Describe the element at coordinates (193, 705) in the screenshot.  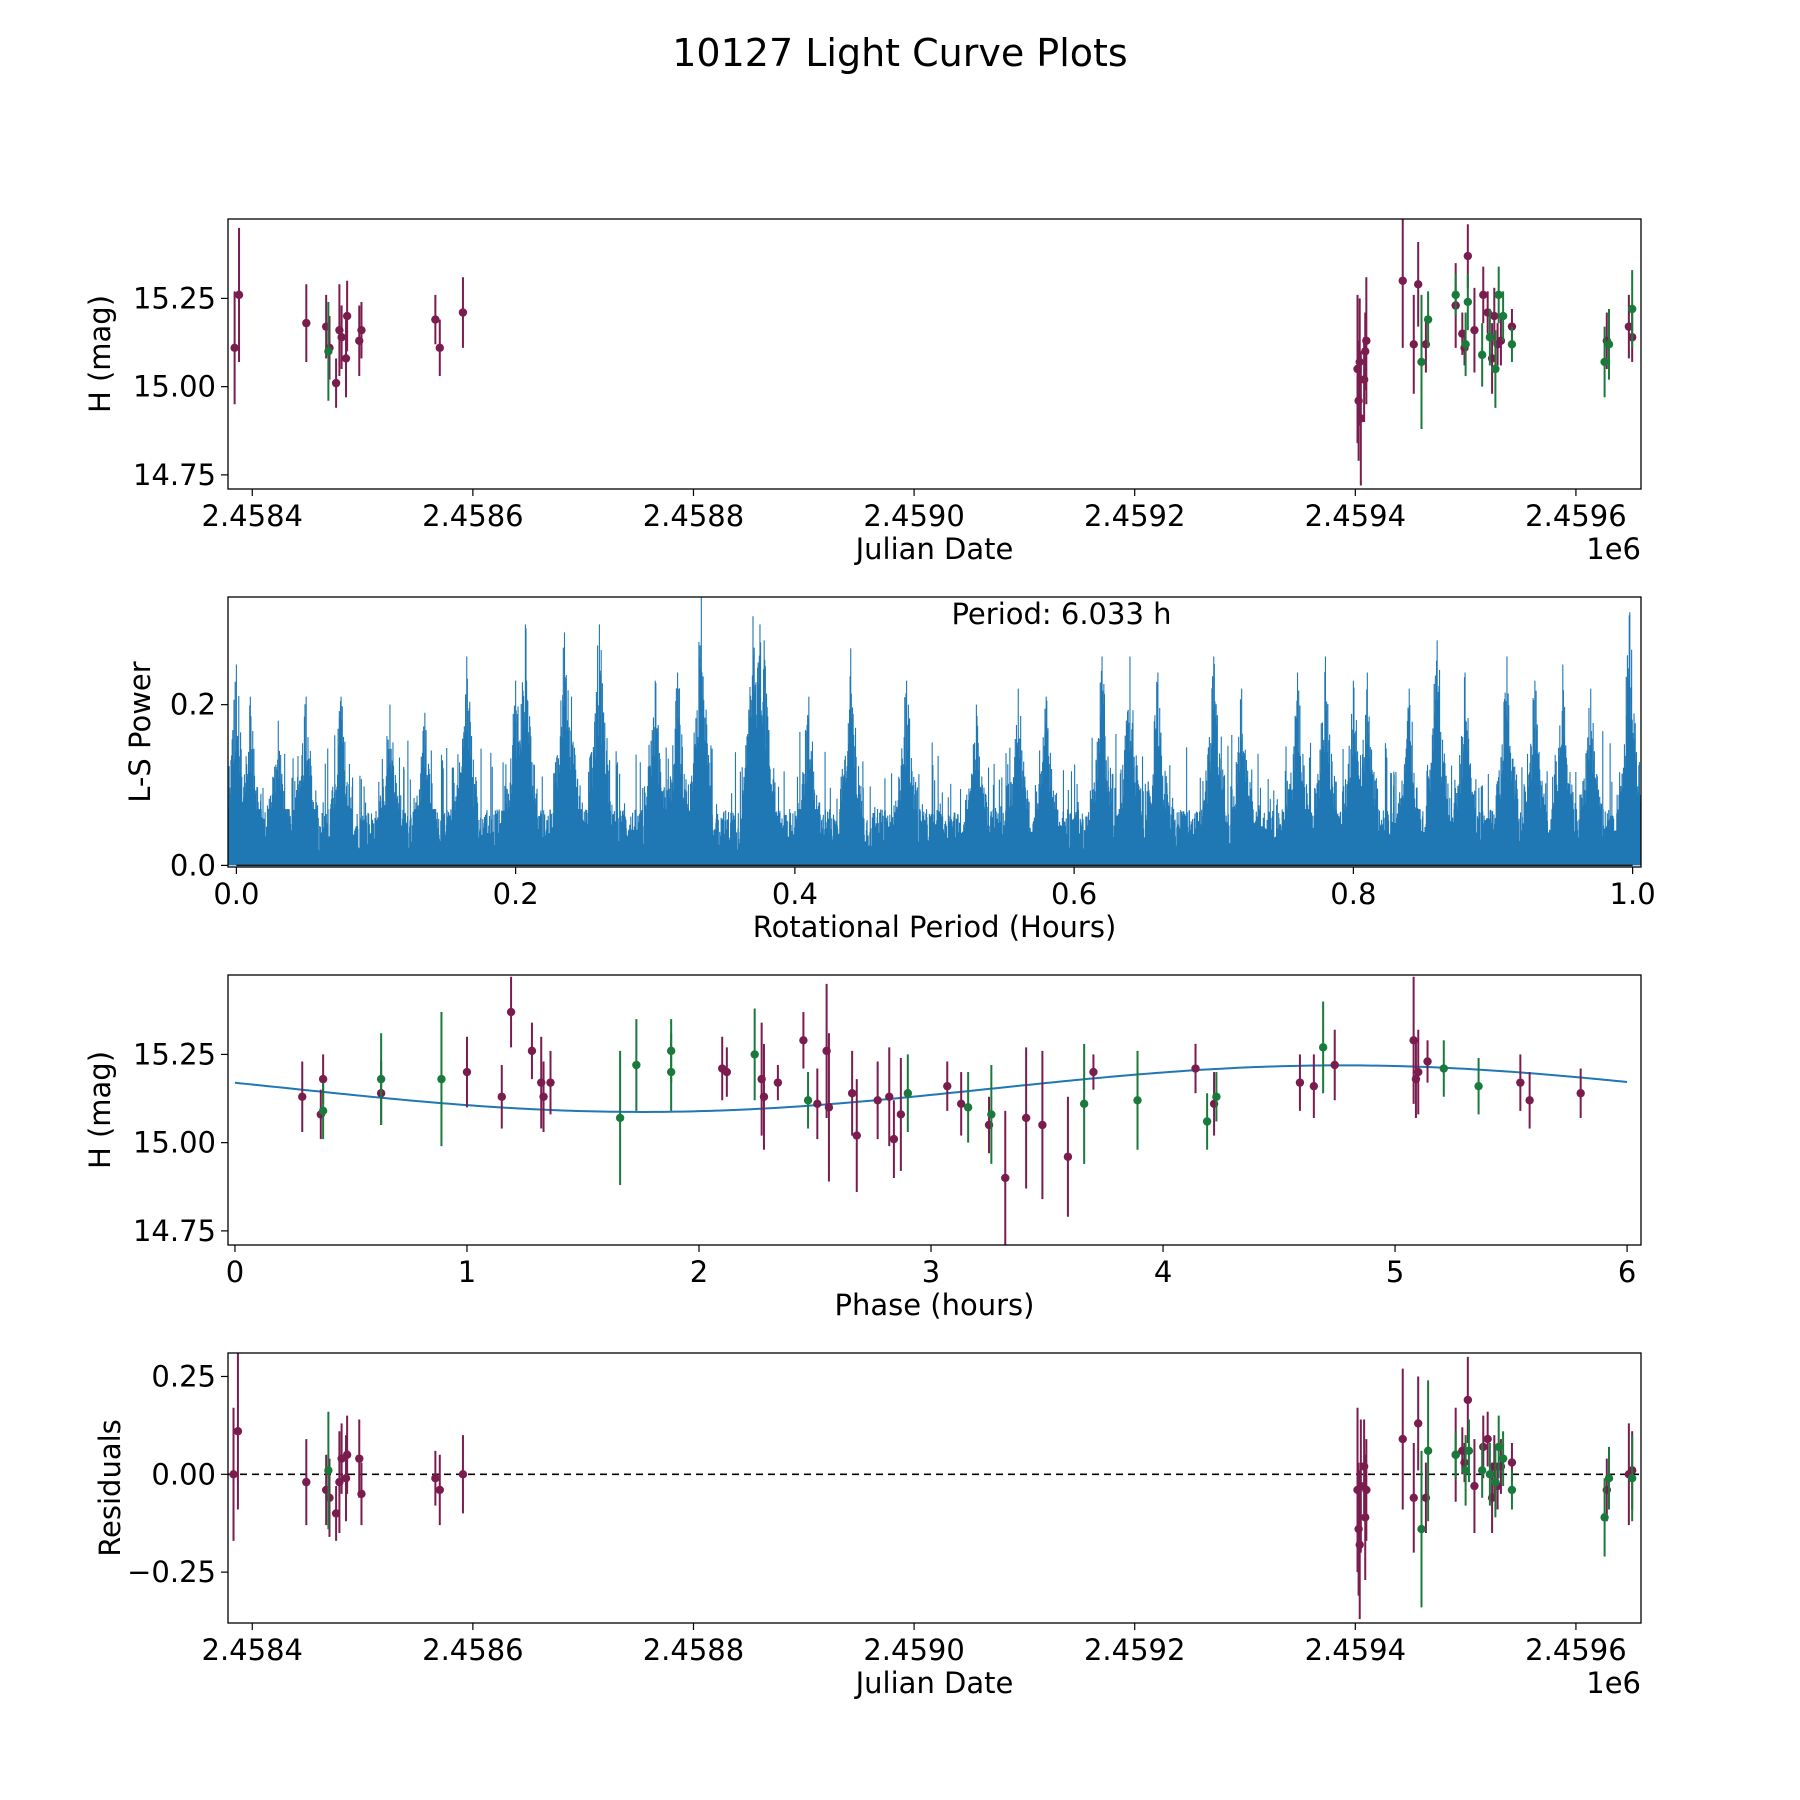
I see `y-tick-label: 0.2` at that location.